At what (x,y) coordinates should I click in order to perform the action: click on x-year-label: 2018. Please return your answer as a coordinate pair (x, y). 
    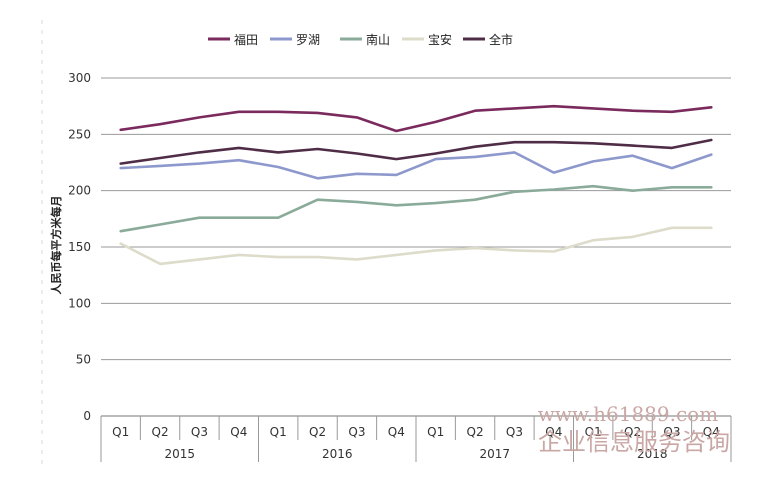
    Looking at the image, I should click on (652, 454).